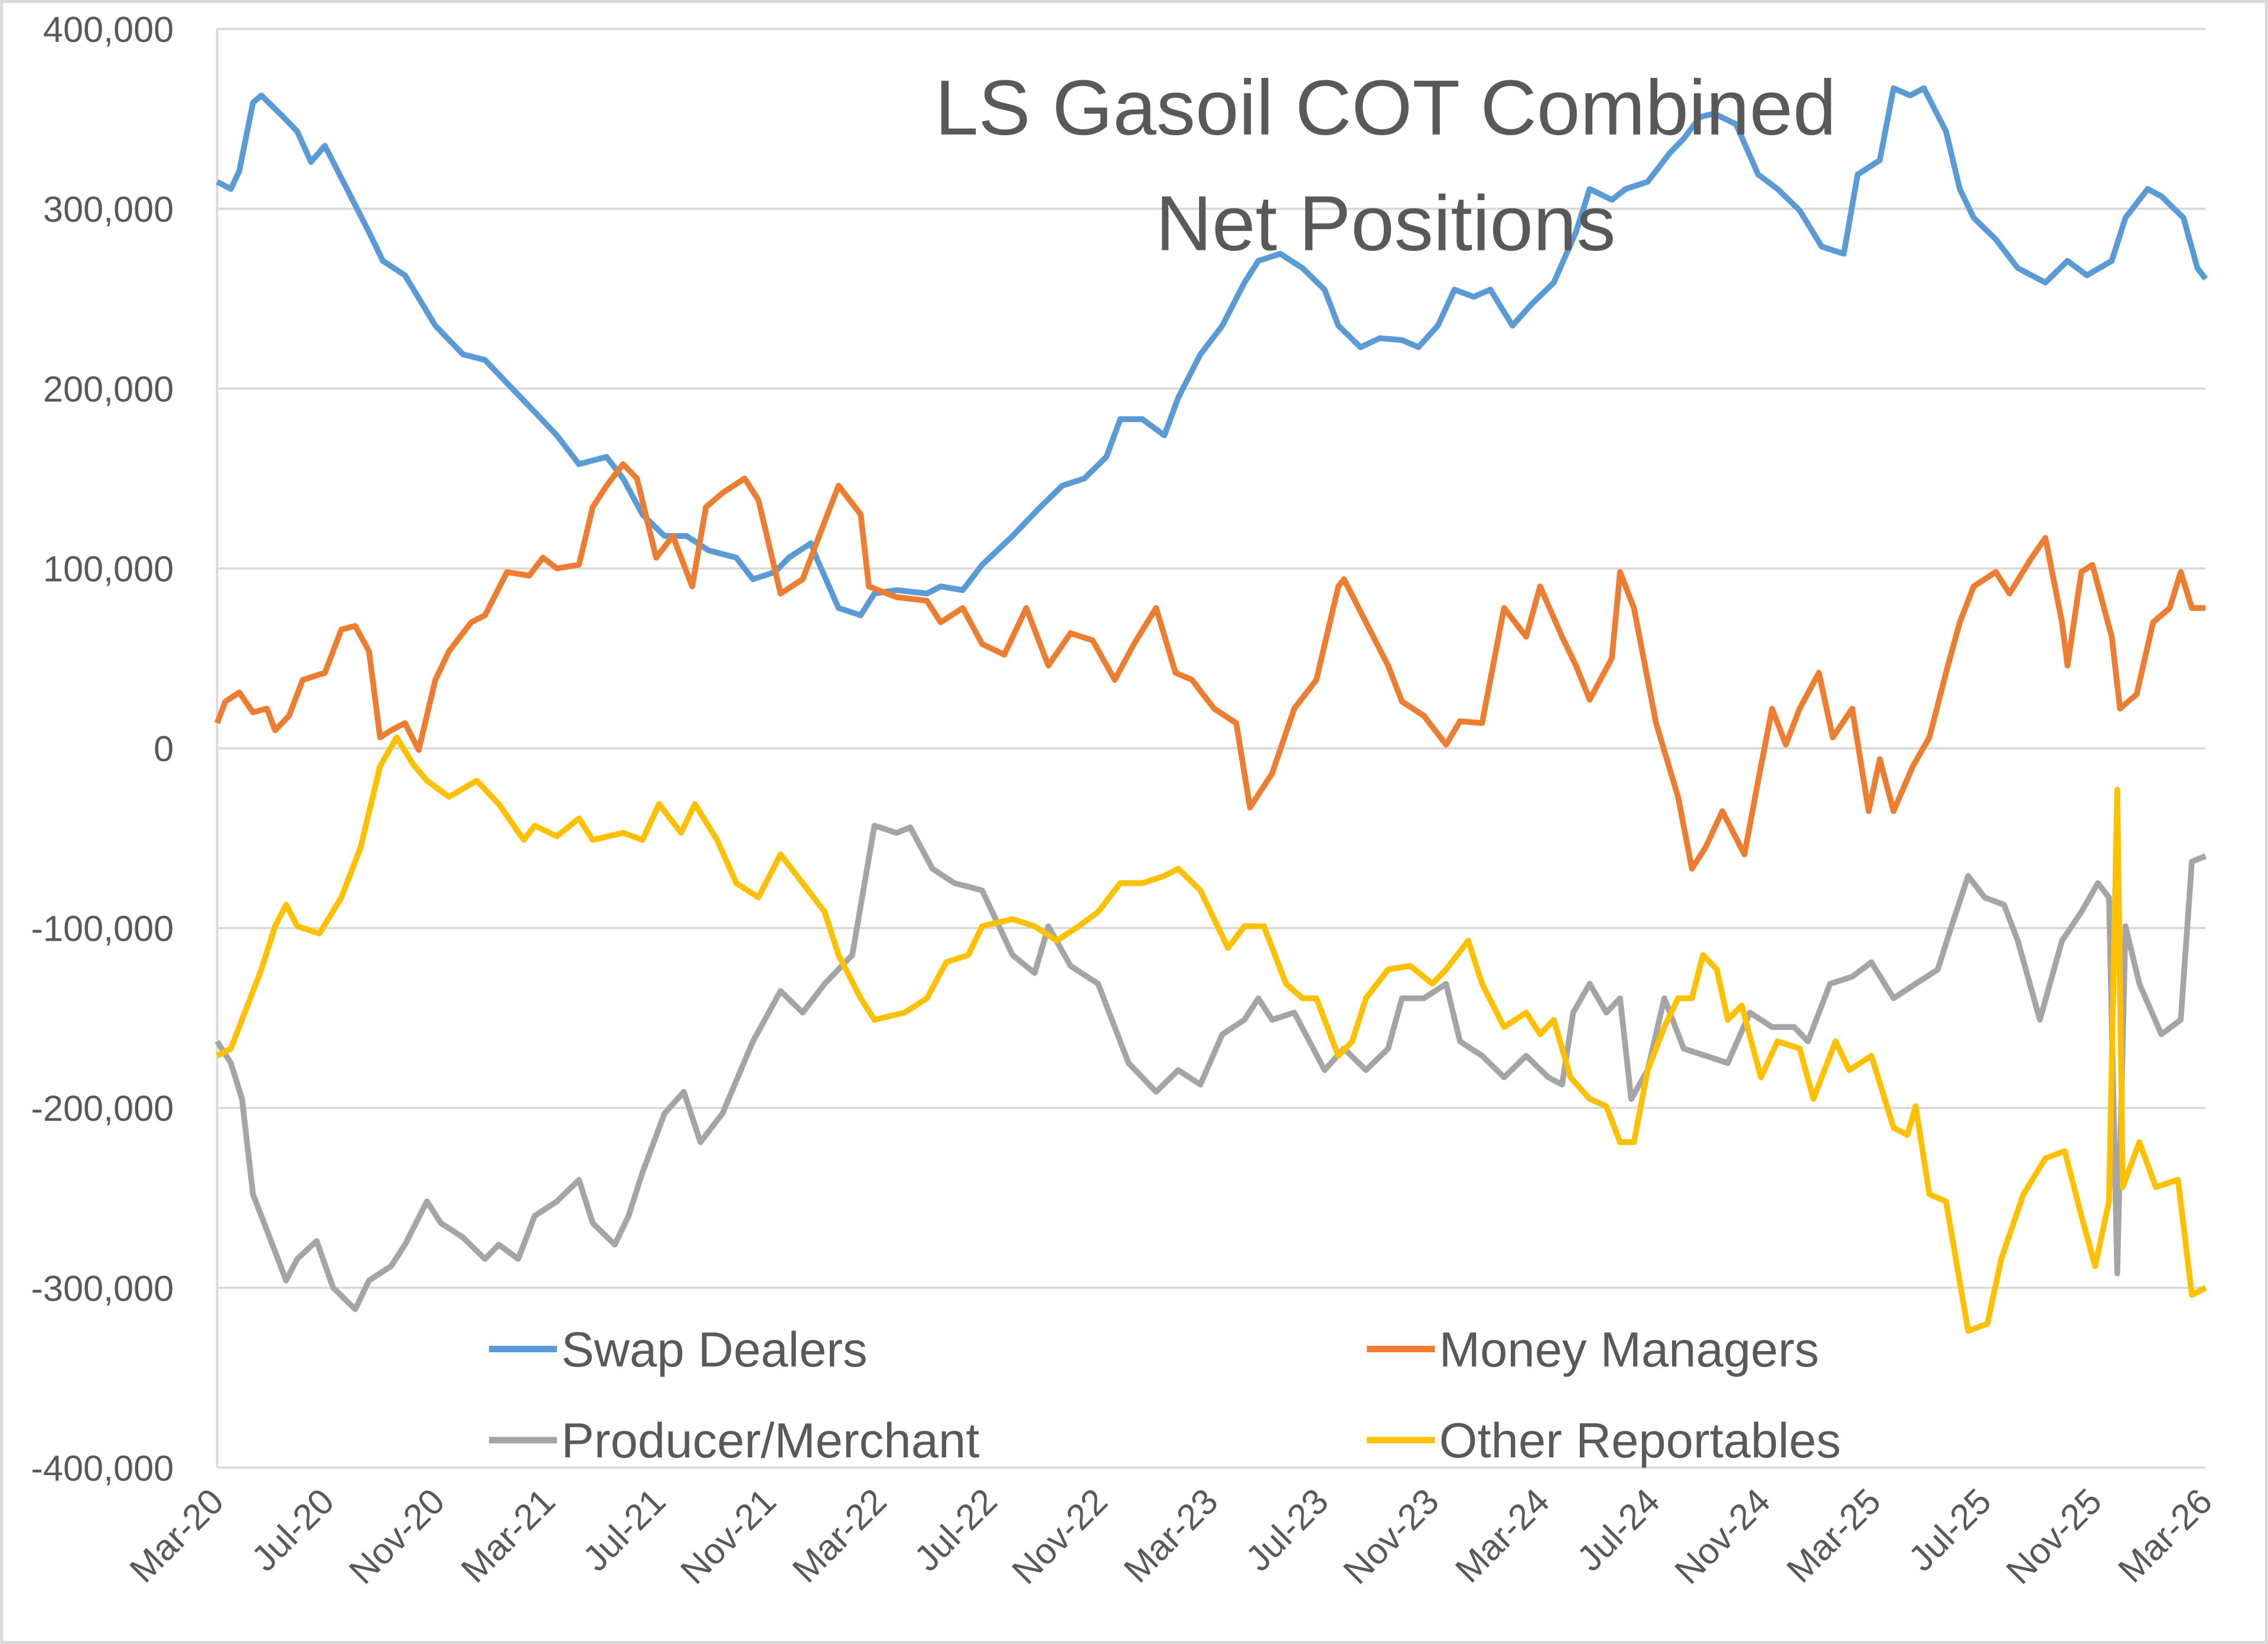 The image size is (2268, 1644). What do you see at coordinates (102, 1289) in the screenshot?
I see `y-tick-label: -300,000` at bounding box center [102, 1289].